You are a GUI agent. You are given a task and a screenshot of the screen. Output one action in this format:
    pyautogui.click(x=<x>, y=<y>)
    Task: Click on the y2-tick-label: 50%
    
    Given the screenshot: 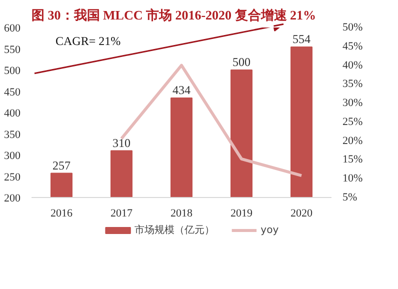 What is the action you would take?
    pyautogui.click(x=352, y=28)
    